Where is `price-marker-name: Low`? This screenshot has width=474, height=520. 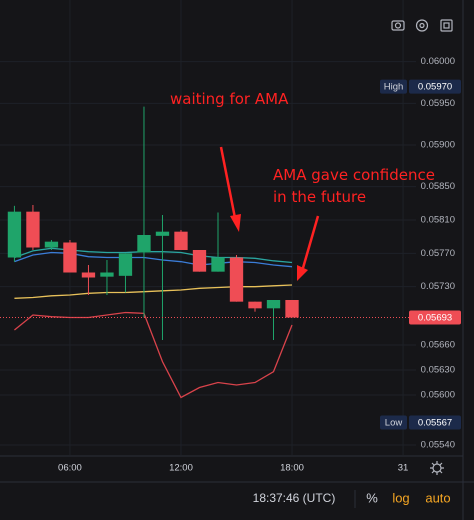
price-marker-name: Low is located at coordinates (394, 423).